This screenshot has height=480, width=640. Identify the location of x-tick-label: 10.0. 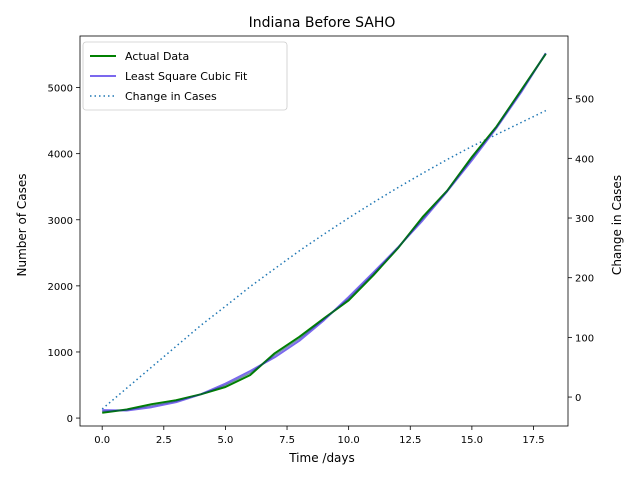
(349, 440).